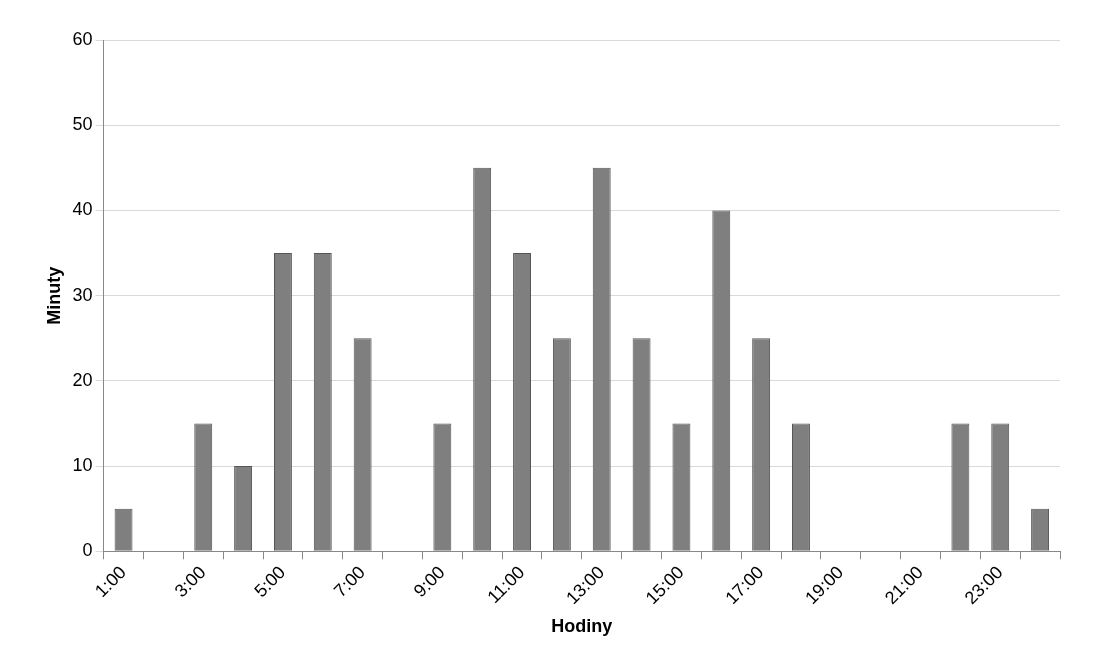  I want to click on x-axis-title: Hodiny, so click(582, 626).